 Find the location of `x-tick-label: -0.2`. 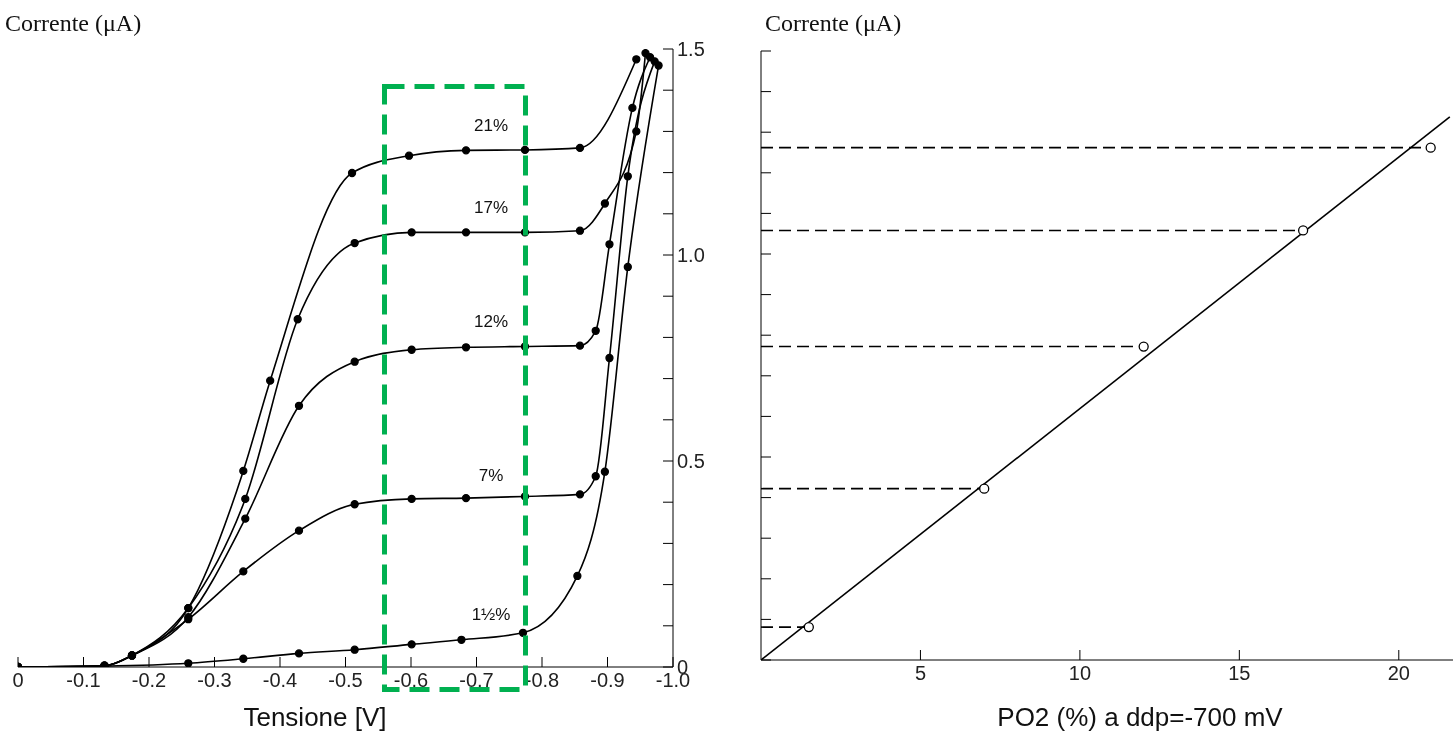

x-tick-label: -0.2 is located at coordinates (149, 680).